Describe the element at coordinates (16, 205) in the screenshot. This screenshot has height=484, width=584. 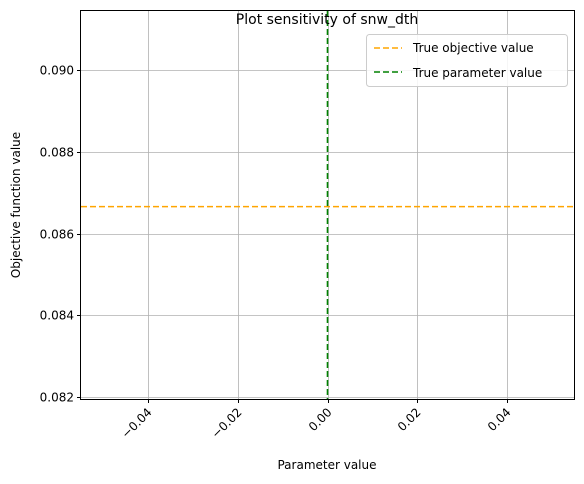
I see `y-axis-label: Objective function value` at that location.